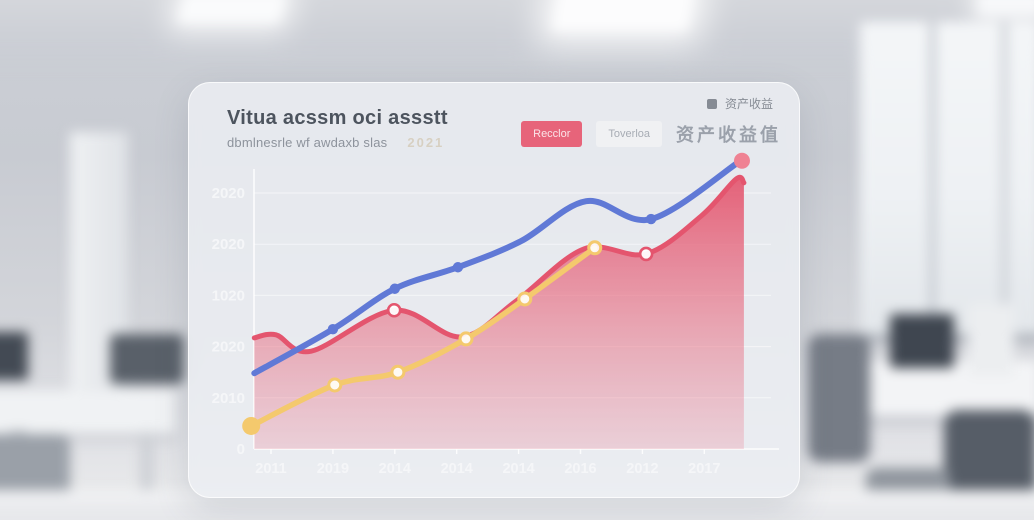  I want to click on x-tick-label: 2016, so click(580, 469).